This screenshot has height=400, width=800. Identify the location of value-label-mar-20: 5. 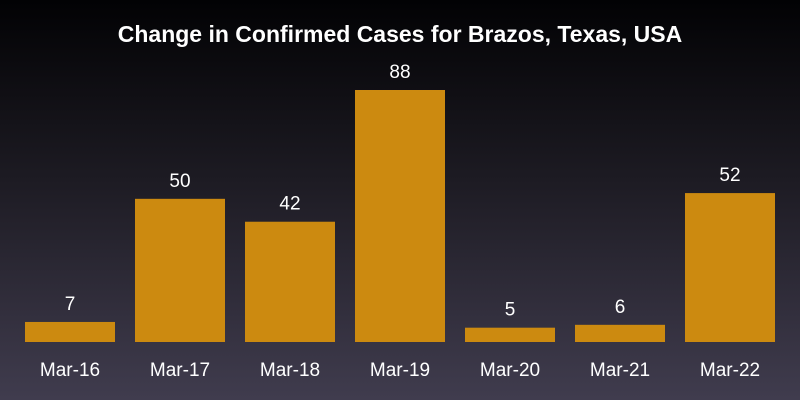
(510, 310).